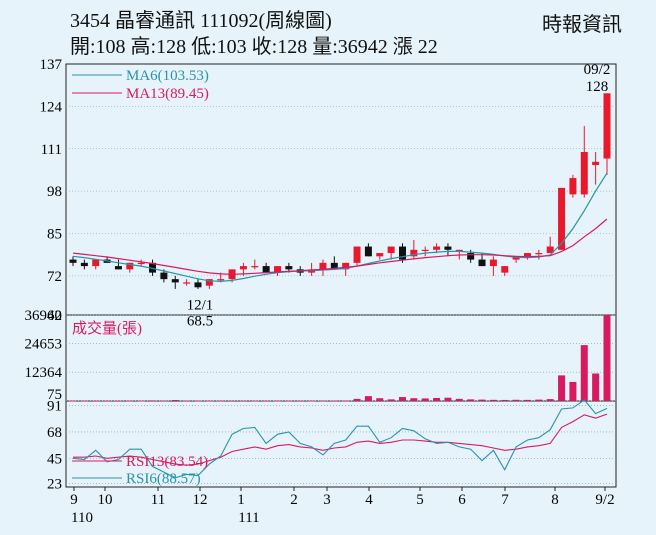 This screenshot has width=656, height=535. I want to click on x-tick-label: 3, so click(327, 500).